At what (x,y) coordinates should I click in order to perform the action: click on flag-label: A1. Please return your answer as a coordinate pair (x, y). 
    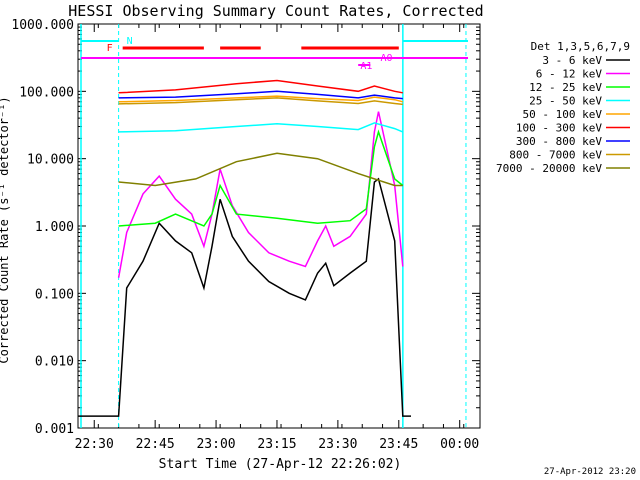
    Looking at the image, I should click on (366, 66).